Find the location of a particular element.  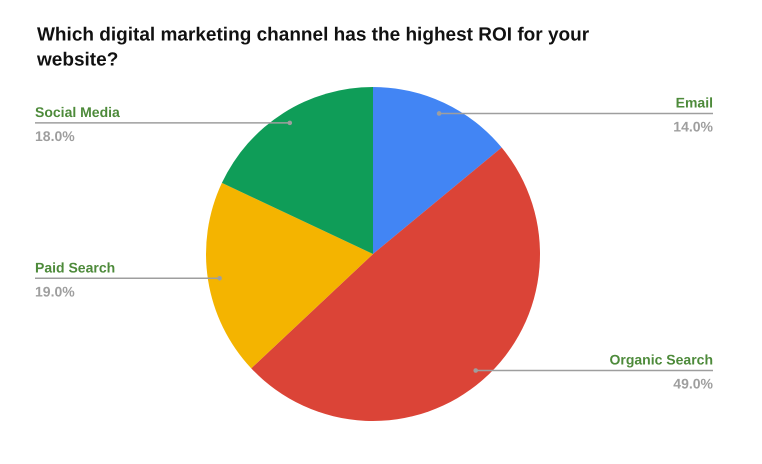

slice-label: Organic Search is located at coordinates (661, 360).